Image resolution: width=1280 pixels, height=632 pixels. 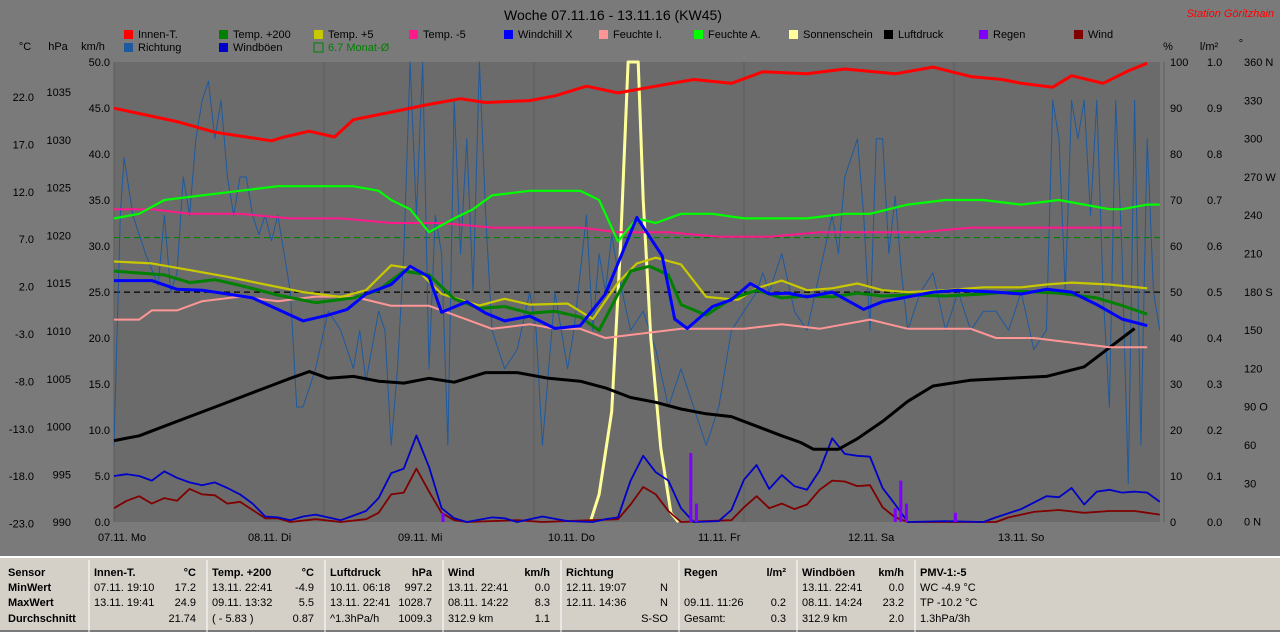 I want to click on legend-label: Windchill X, so click(x=545, y=35).